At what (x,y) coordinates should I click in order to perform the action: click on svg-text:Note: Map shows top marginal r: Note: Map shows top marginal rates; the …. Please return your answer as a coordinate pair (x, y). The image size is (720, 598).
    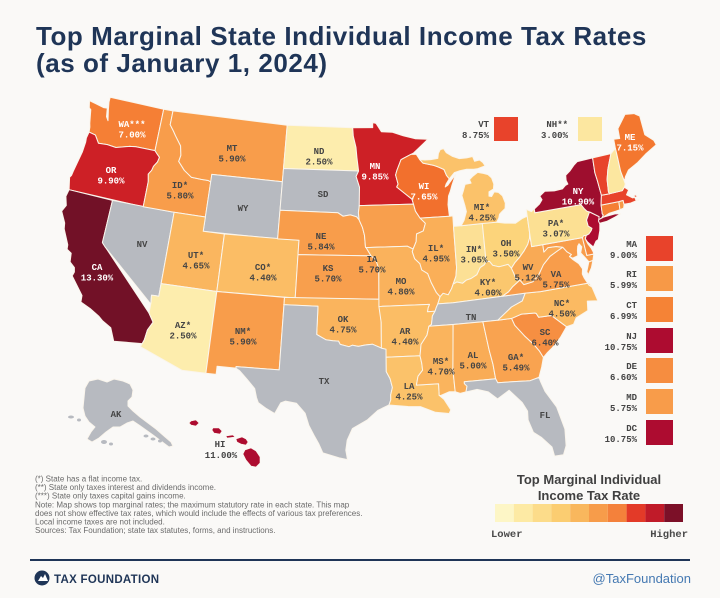
    Looking at the image, I should click on (192, 504).